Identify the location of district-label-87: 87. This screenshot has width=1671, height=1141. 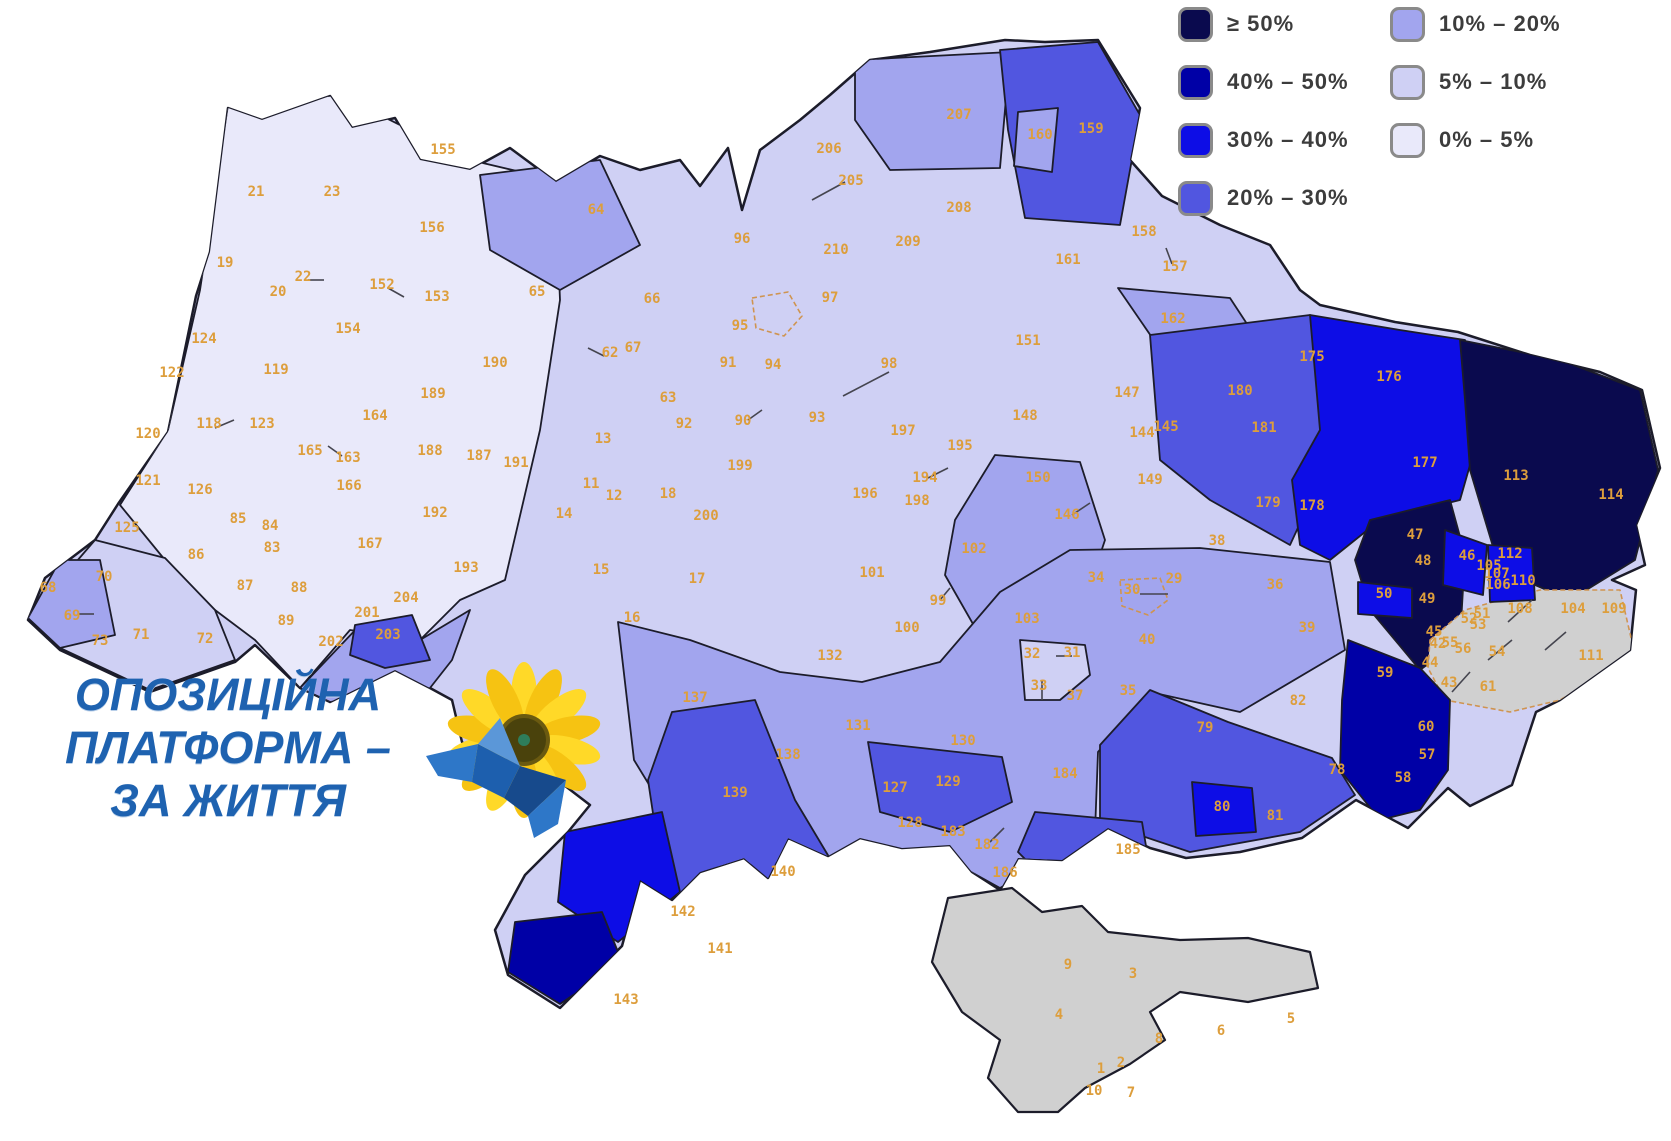
(245, 586).